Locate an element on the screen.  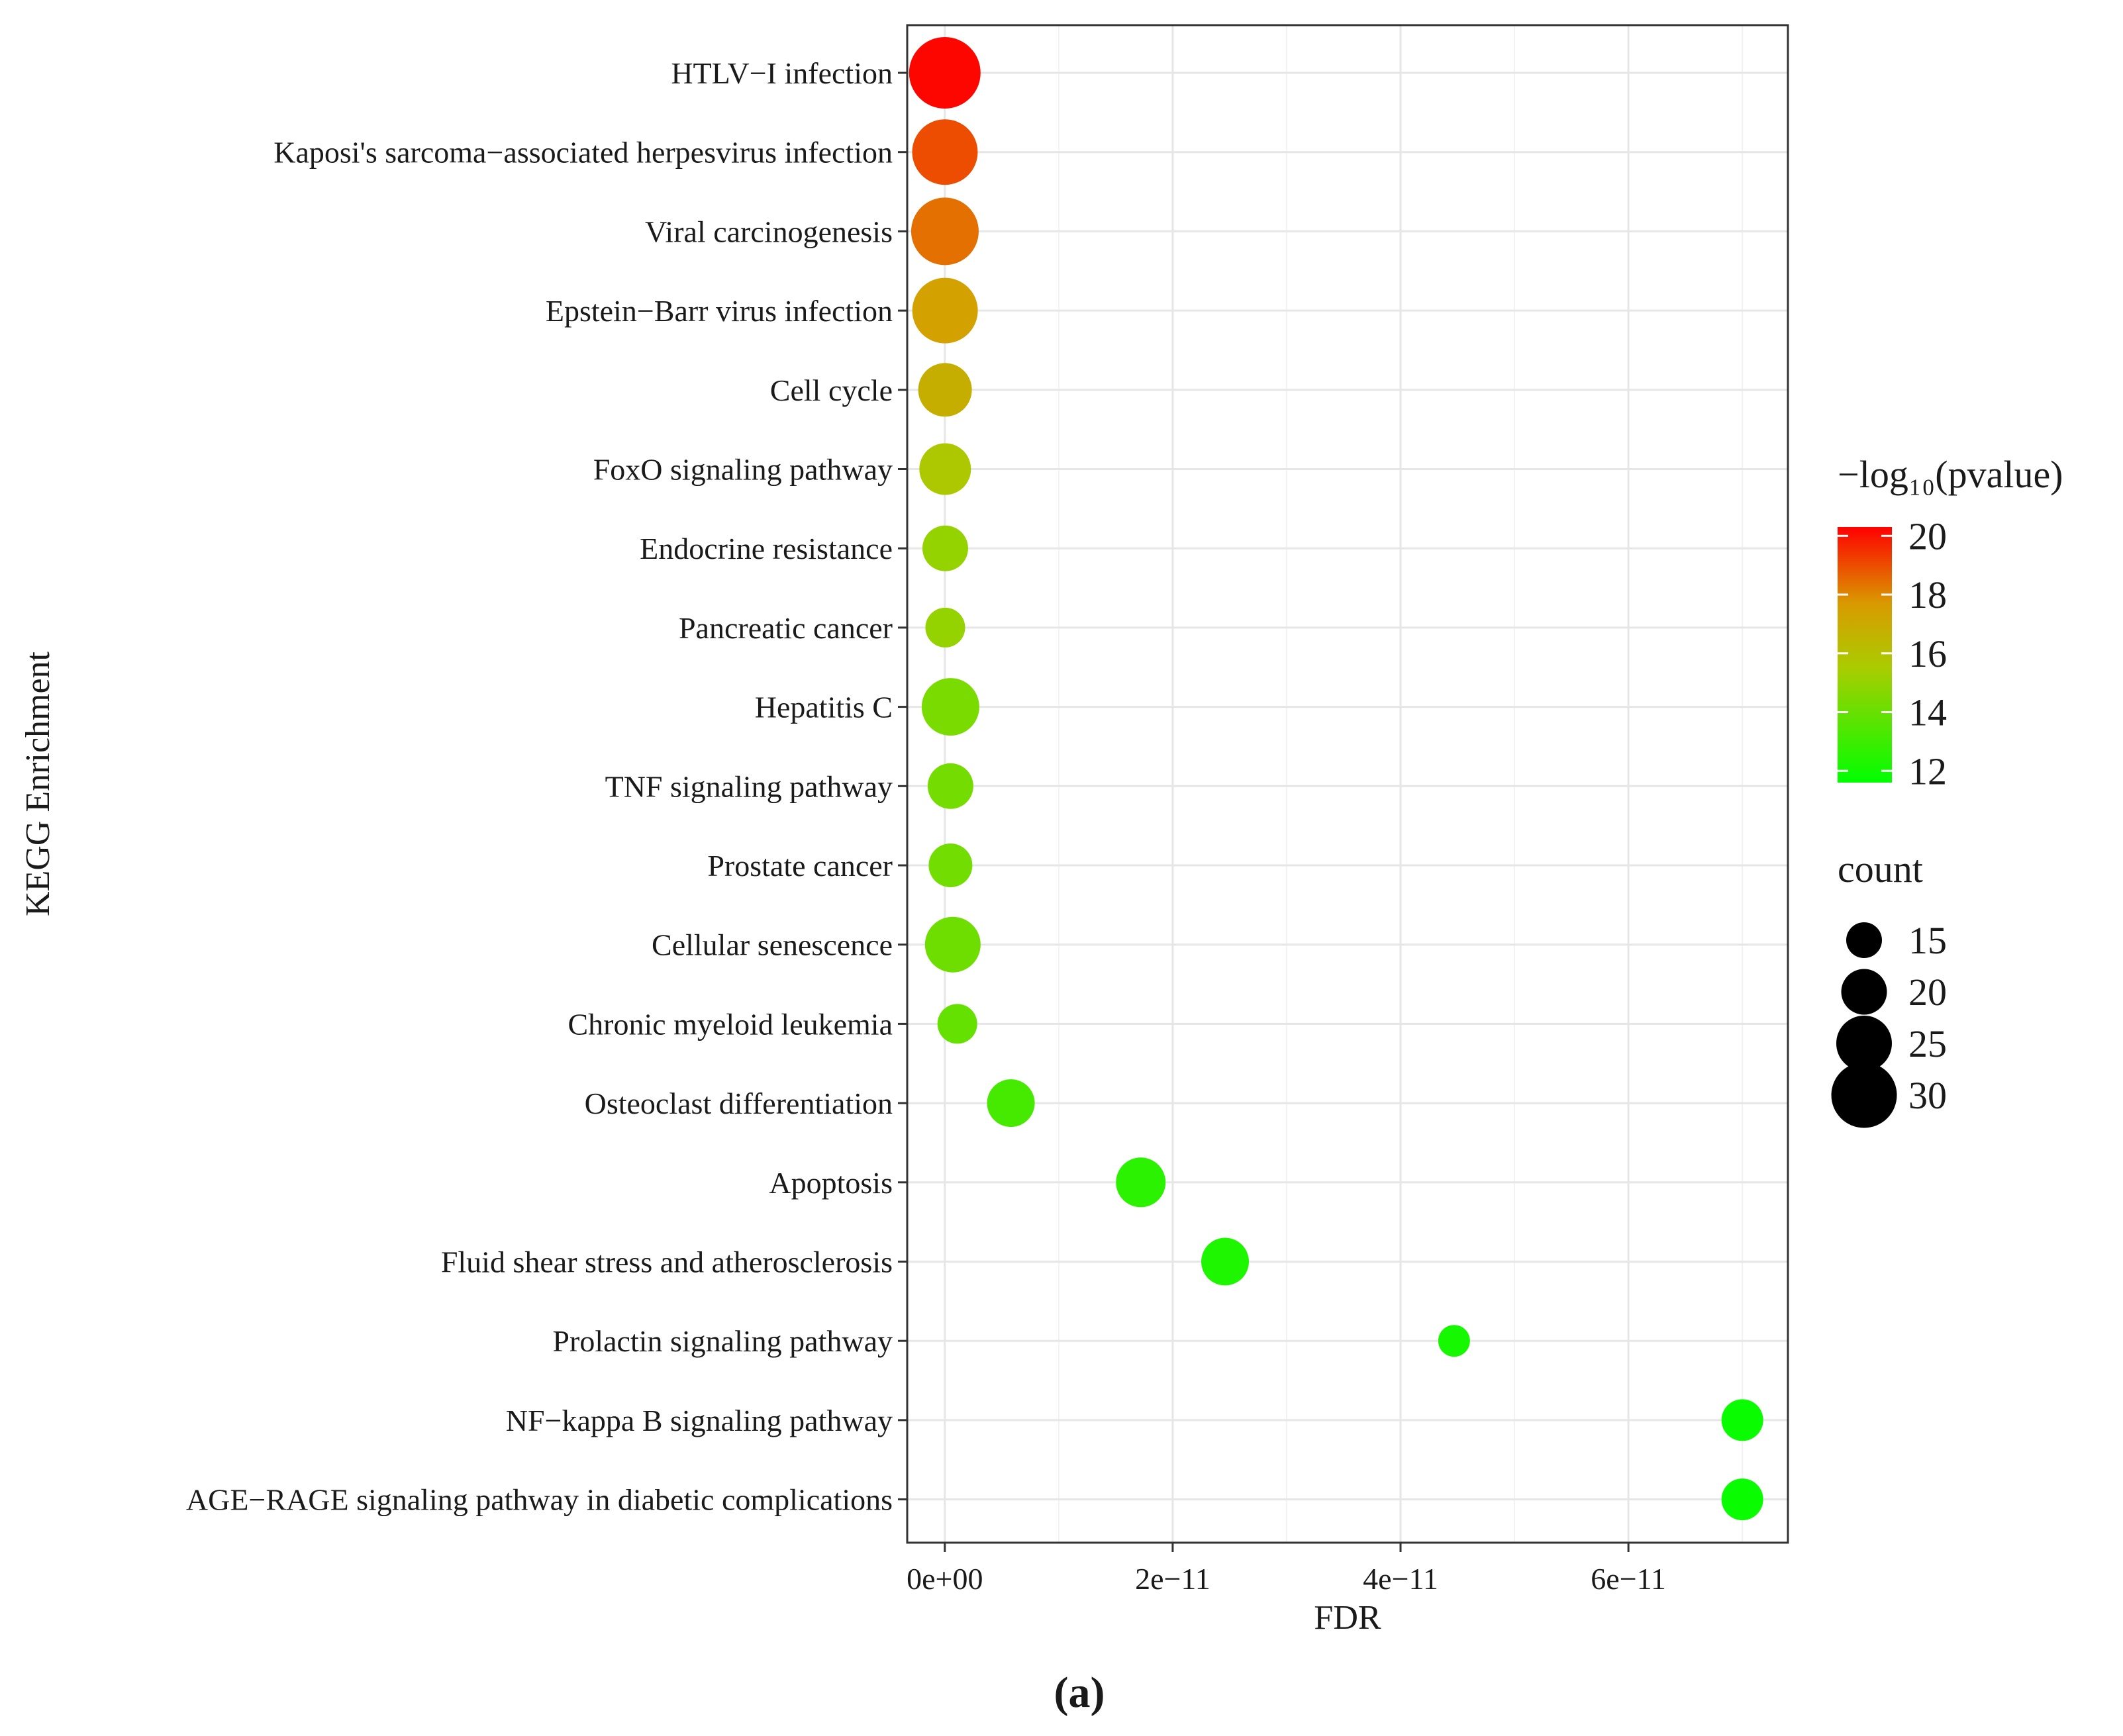
color-legend-tick-label: 14 is located at coordinates (1927, 712).